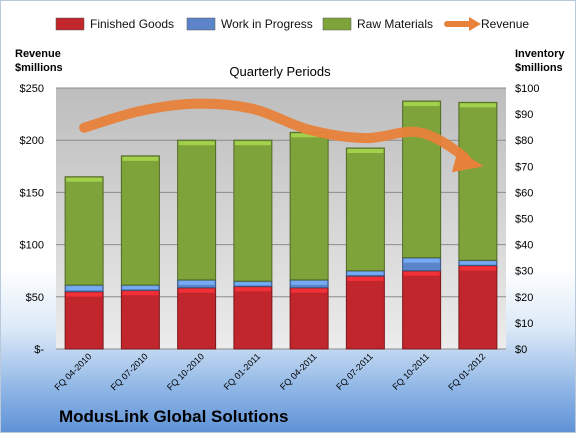 This screenshot has height=433, width=576. Describe the element at coordinates (280, 71) in the screenshot. I see `chart-title: Quarterly Periods` at that location.